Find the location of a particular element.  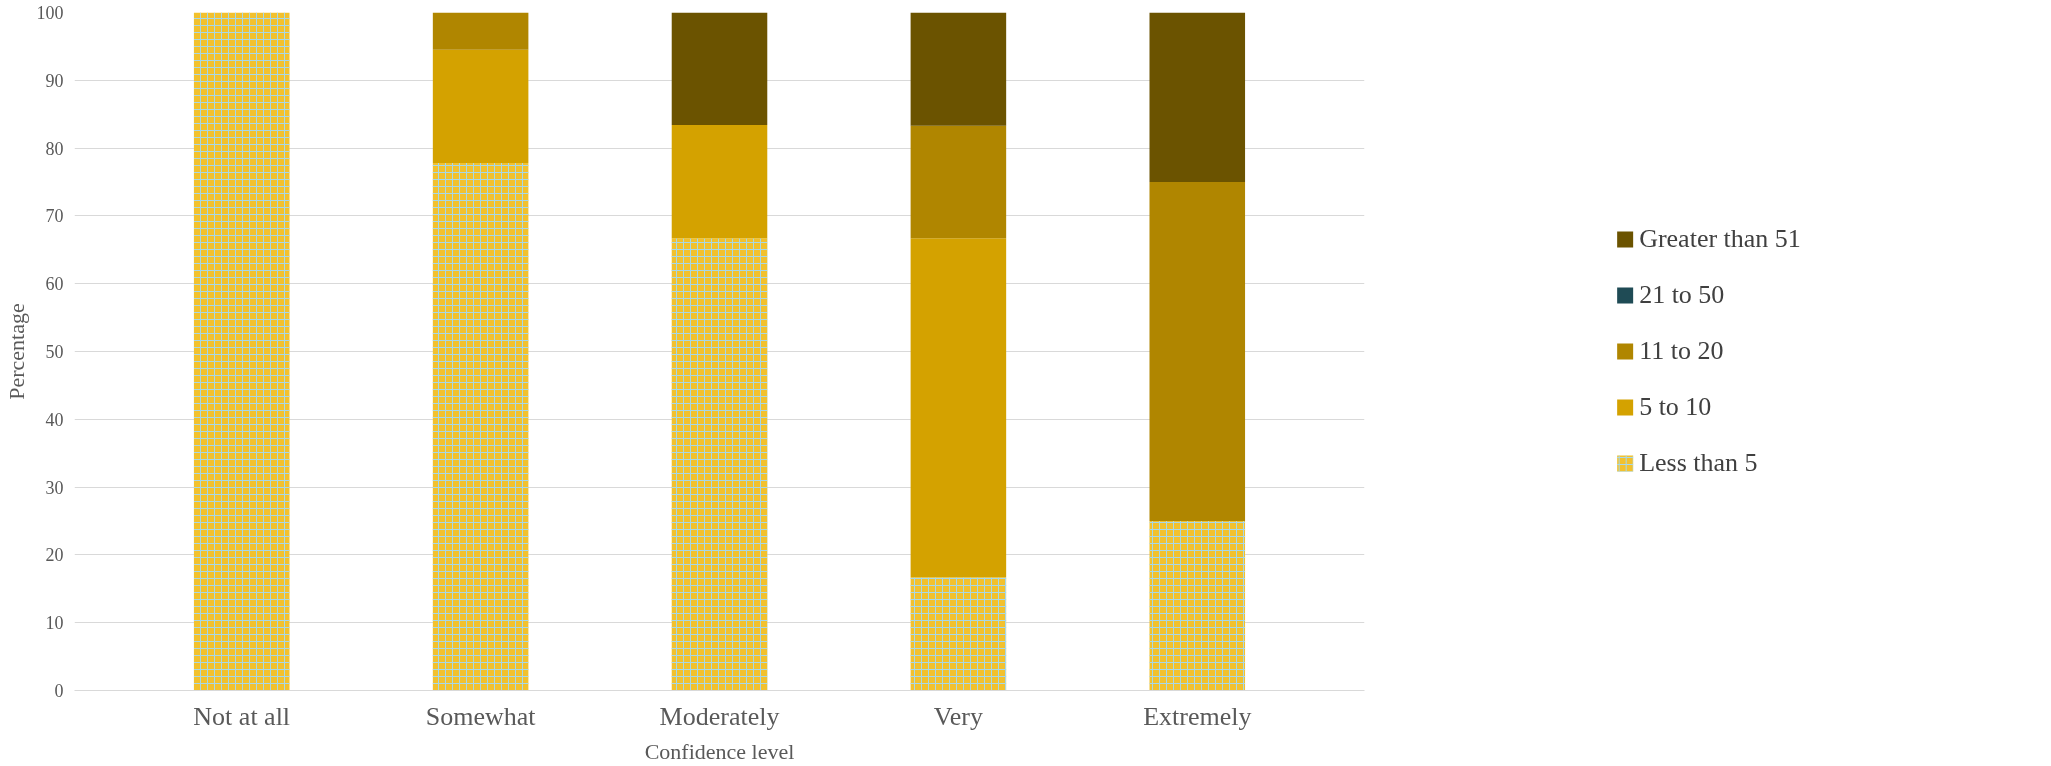

legend-label: Greater than 51 is located at coordinates (1720, 239).